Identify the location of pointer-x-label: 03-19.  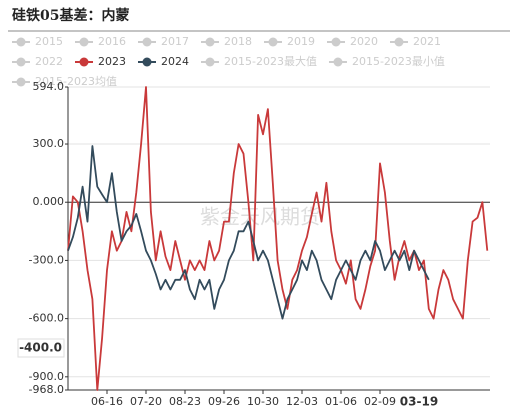
(419, 402).